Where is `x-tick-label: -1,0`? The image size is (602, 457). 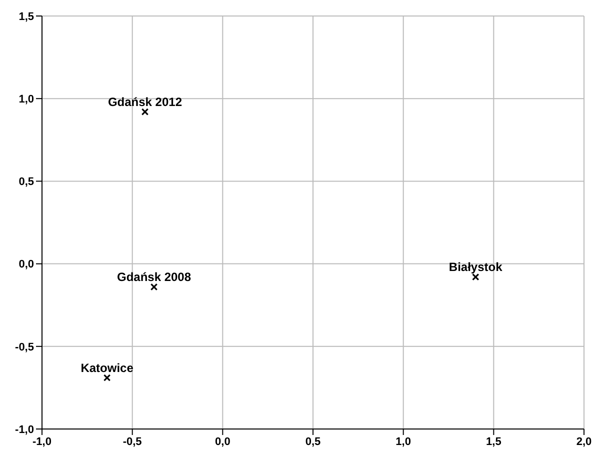
x-tick-label: -1,0 is located at coordinates (42, 442).